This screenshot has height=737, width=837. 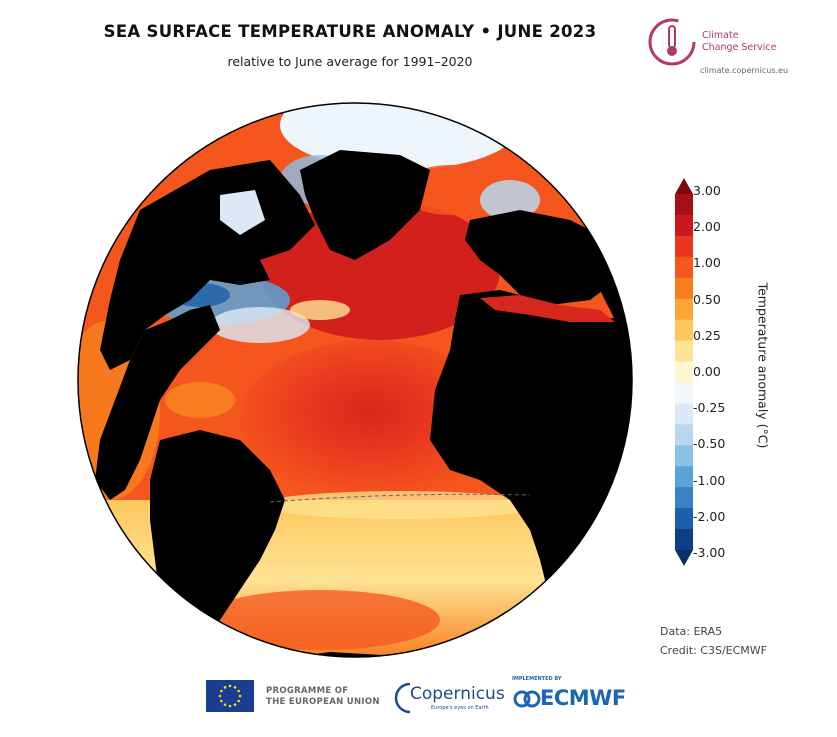 What do you see at coordinates (684, 558) in the screenshot?
I see `colorbar-min-arrow` at bounding box center [684, 558].